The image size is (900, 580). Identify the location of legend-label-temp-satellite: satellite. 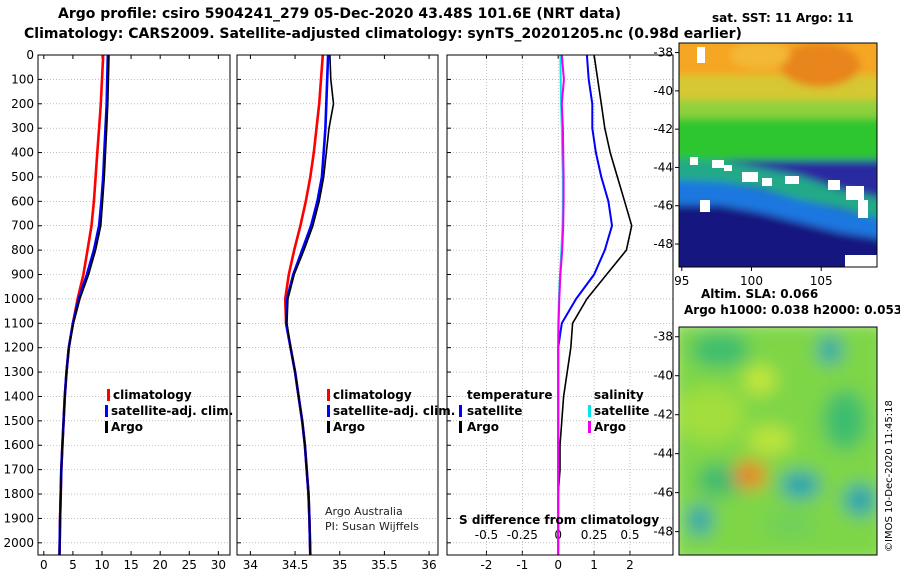
(494, 411).